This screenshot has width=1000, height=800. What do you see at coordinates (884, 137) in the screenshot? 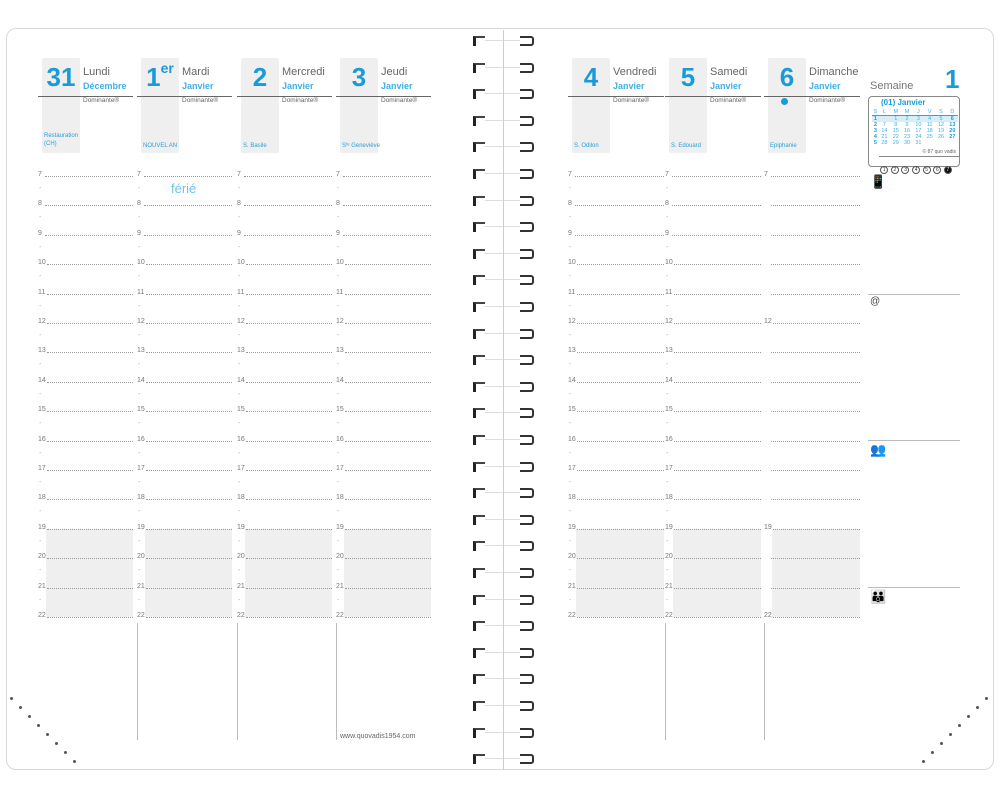
I see `mini-cal-day: 21` at bounding box center [884, 137].